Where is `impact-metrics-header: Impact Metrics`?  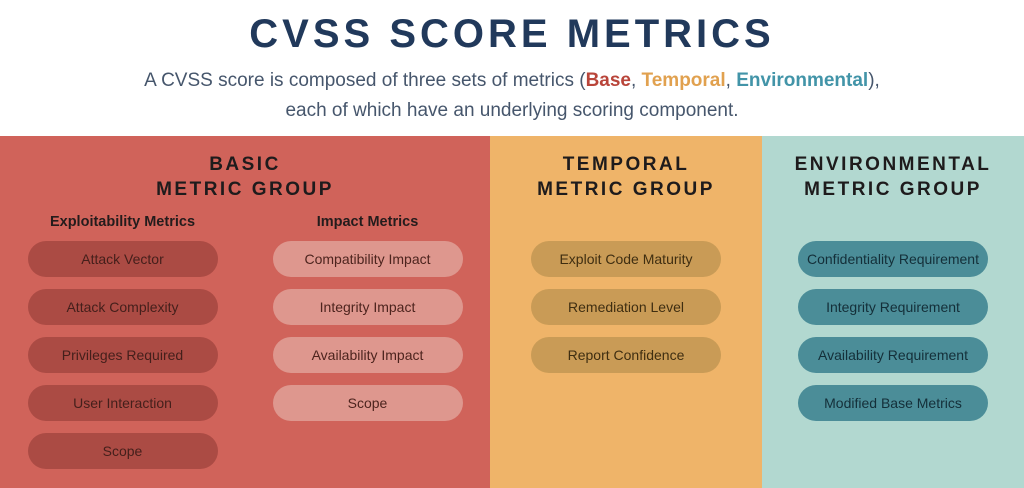
impact-metrics-header: Impact Metrics is located at coordinates (367, 222).